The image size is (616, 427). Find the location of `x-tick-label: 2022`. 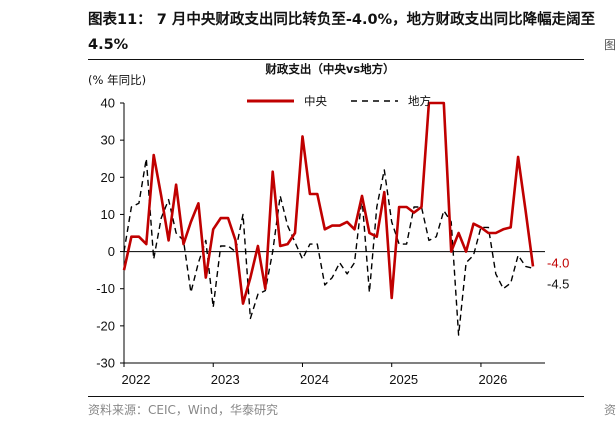

x-tick-label: 2022 is located at coordinates (136, 379).